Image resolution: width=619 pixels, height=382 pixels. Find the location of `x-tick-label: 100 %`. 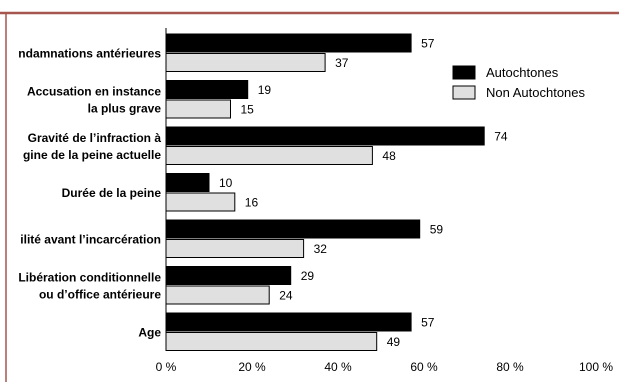

x-tick-label: 100 % is located at coordinates (596, 367).